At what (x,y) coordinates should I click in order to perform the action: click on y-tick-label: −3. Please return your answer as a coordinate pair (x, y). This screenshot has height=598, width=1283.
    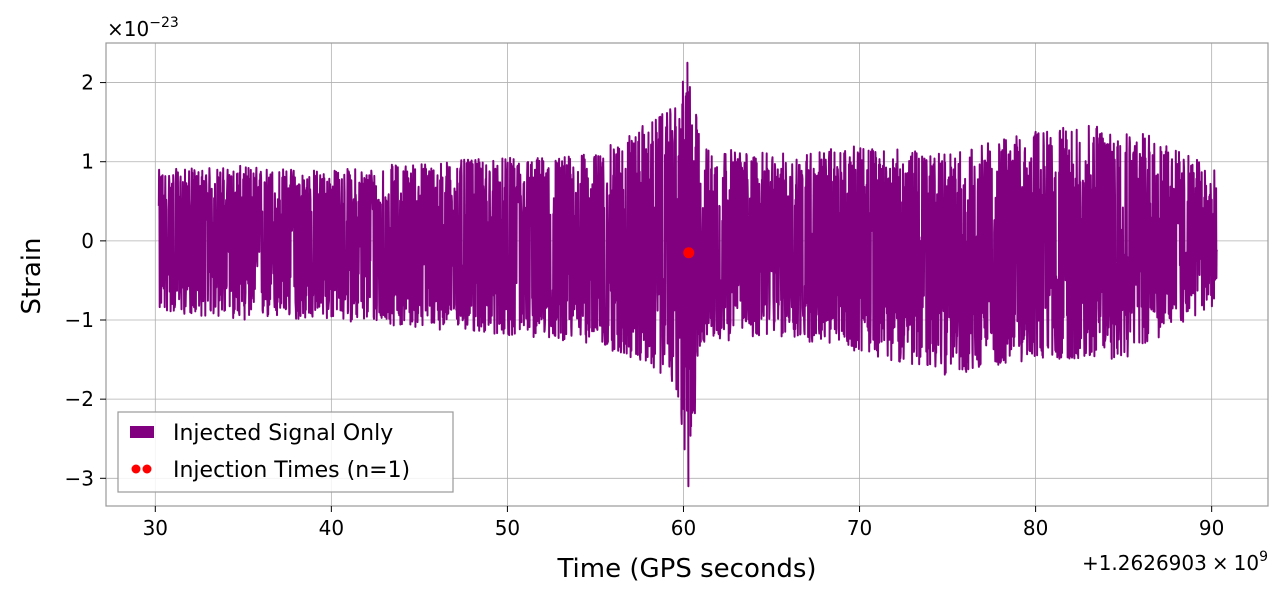
    Looking at the image, I should click on (79, 478).